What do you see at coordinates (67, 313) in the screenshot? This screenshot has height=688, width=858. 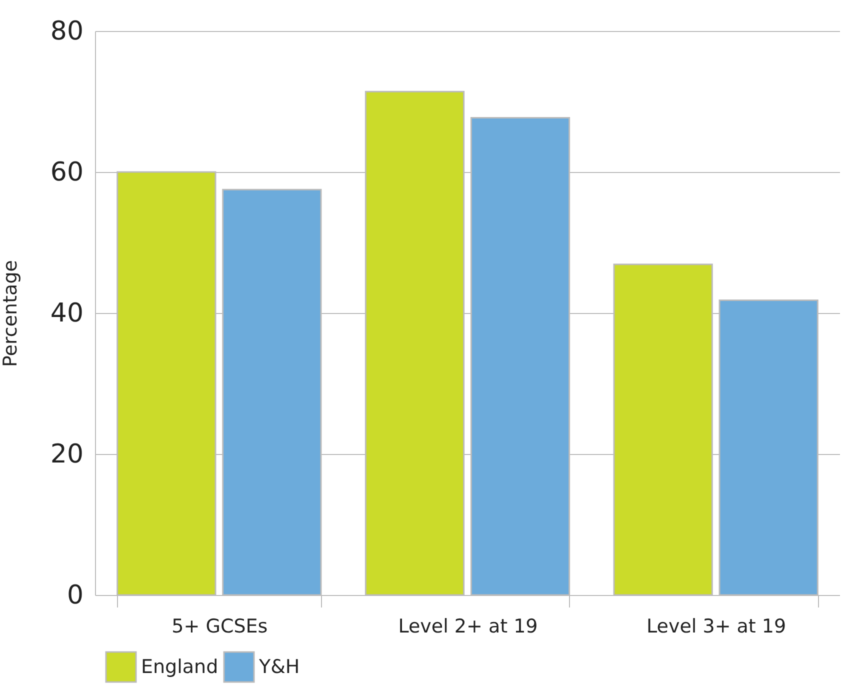 I see `y-tick-label: 40` at bounding box center [67, 313].